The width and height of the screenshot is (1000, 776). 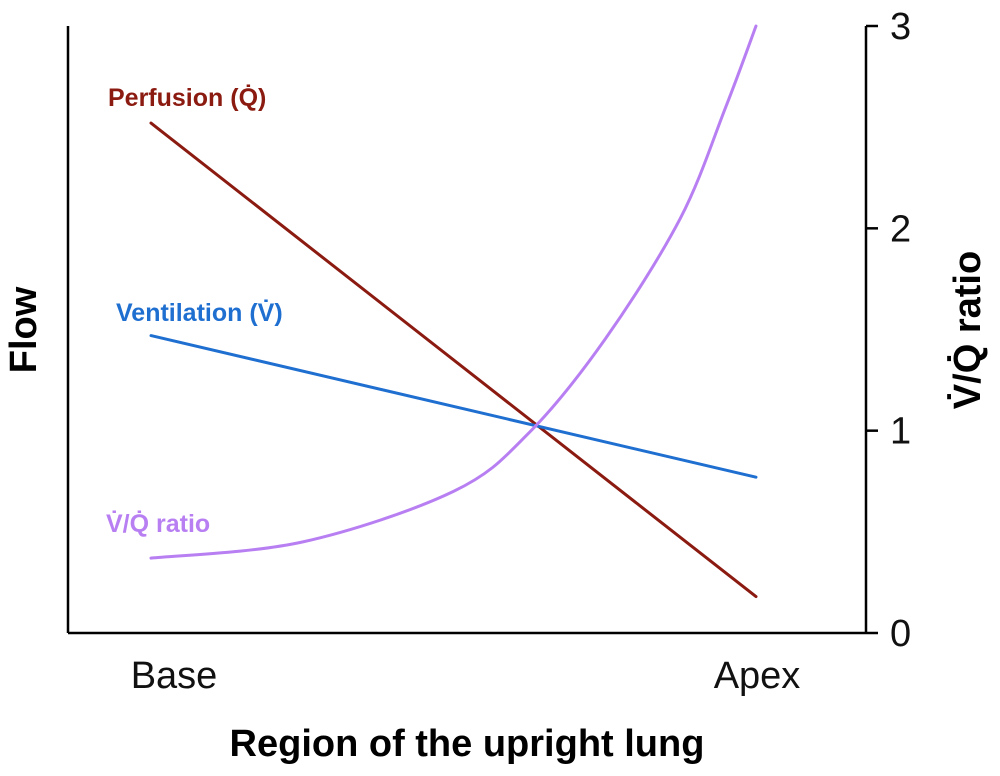 What do you see at coordinates (199, 312) in the screenshot?
I see `ventilation-label: Ventilation (V̇)` at bounding box center [199, 312].